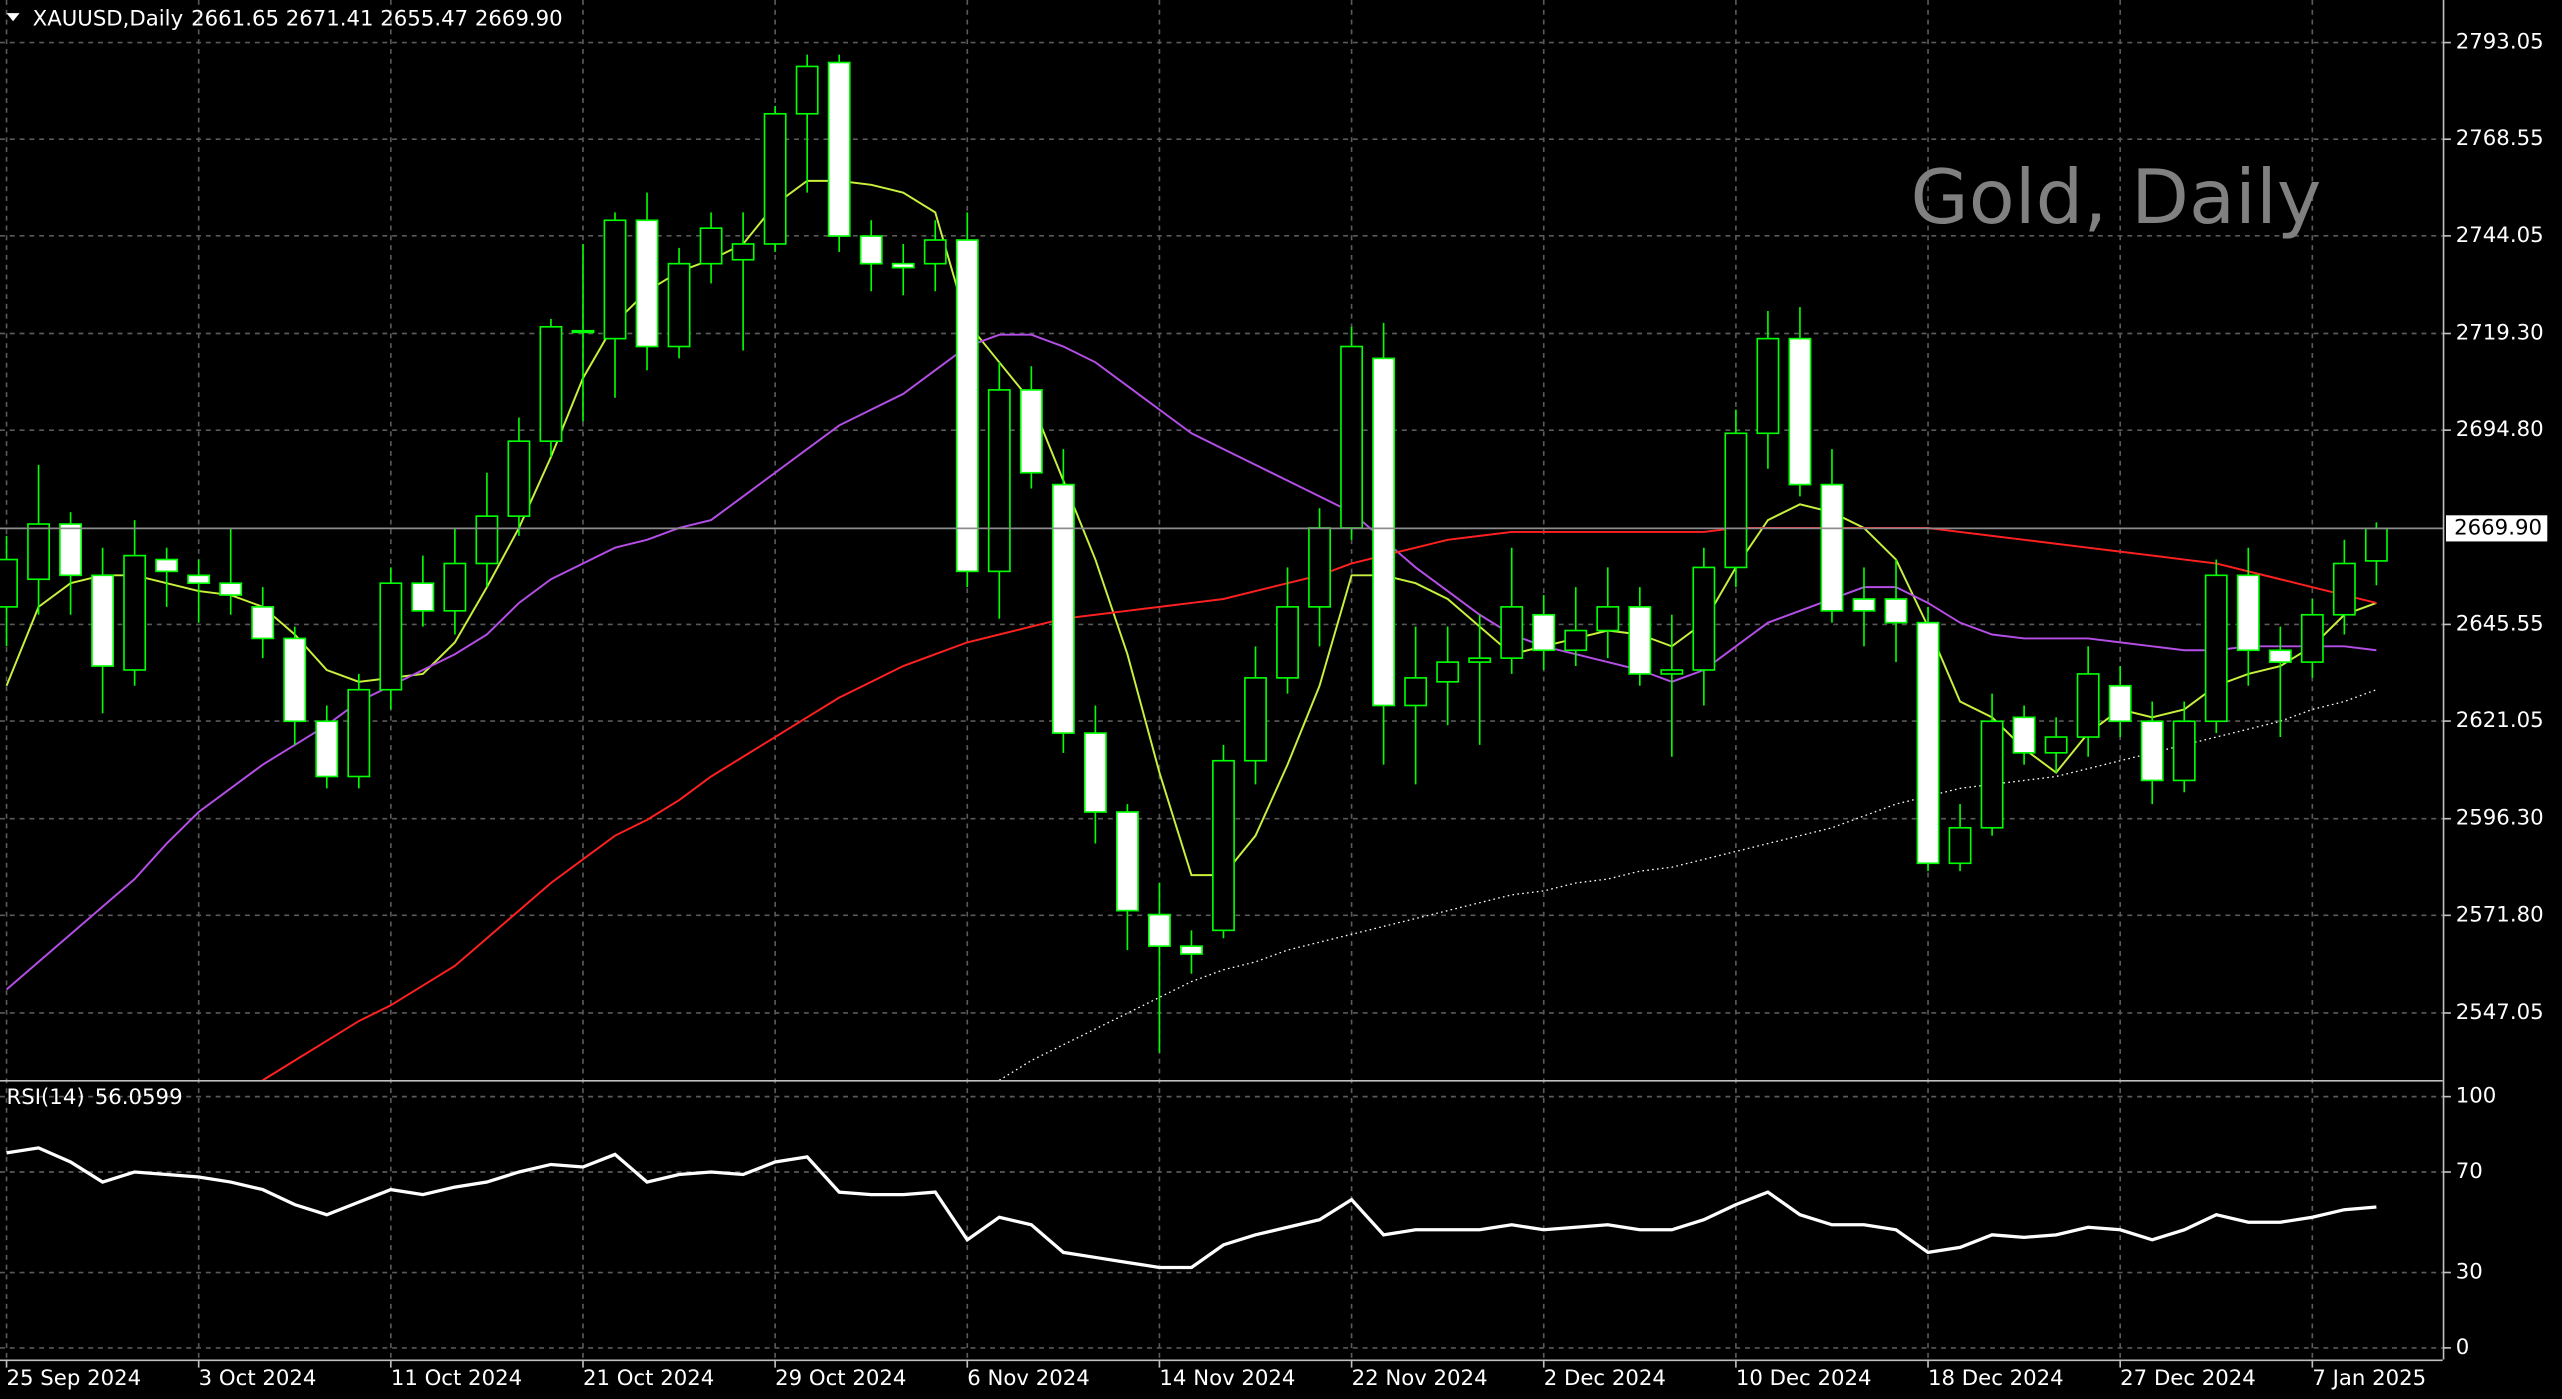 This screenshot has height=1399, width=2562. Describe the element at coordinates (2188, 1378) in the screenshot. I see `x-tick-label: 27 Dec 2024` at that location.